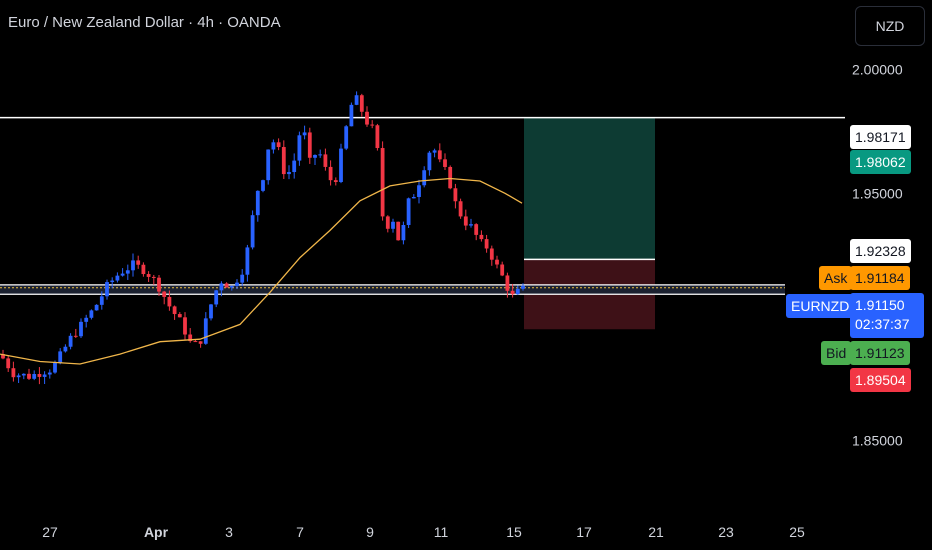 The width and height of the screenshot is (932, 550). Describe the element at coordinates (392, 289) in the screenshot. I see `support-band` at that location.